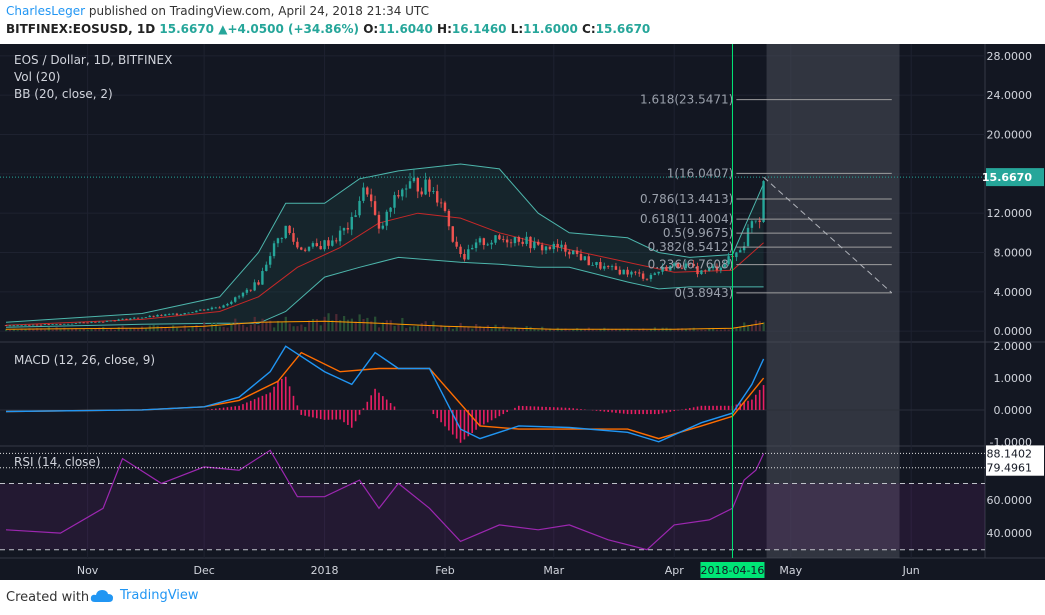 Image resolution: width=1045 pixels, height=615 pixels. Describe the element at coordinates (911, 570) in the screenshot. I see `time-axis-label: Jun` at that location.